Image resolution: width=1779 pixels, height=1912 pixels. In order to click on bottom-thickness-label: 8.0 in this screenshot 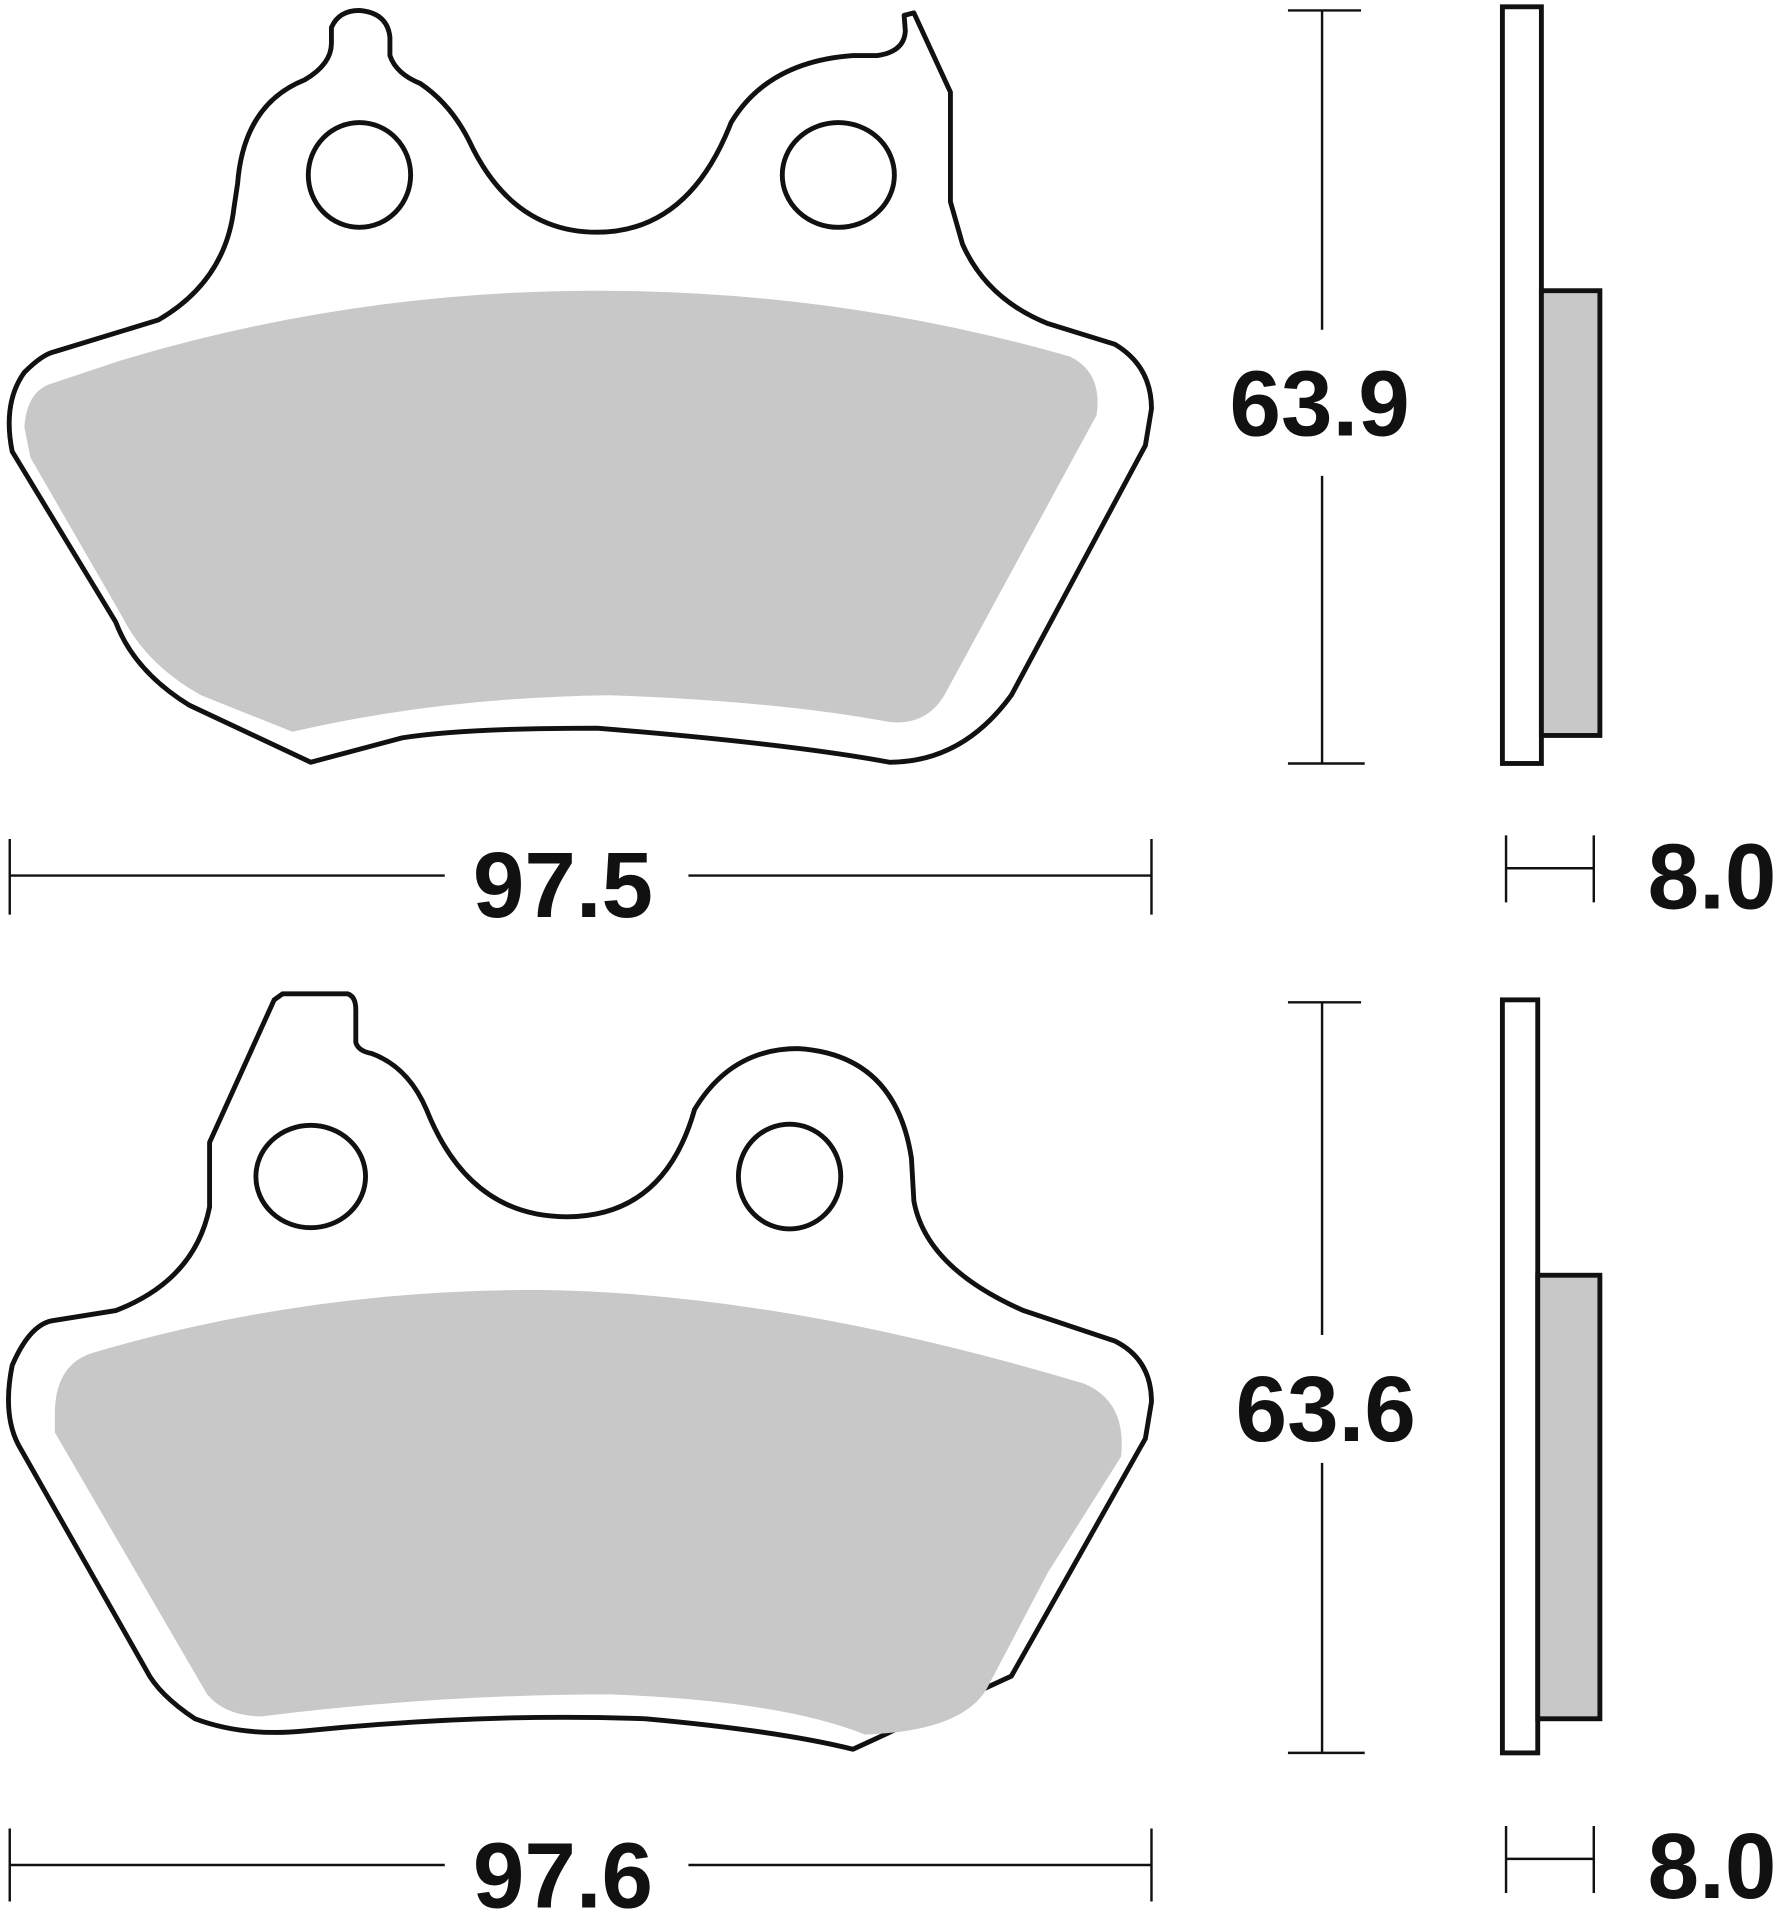, I will do `click(1712, 1863)`.